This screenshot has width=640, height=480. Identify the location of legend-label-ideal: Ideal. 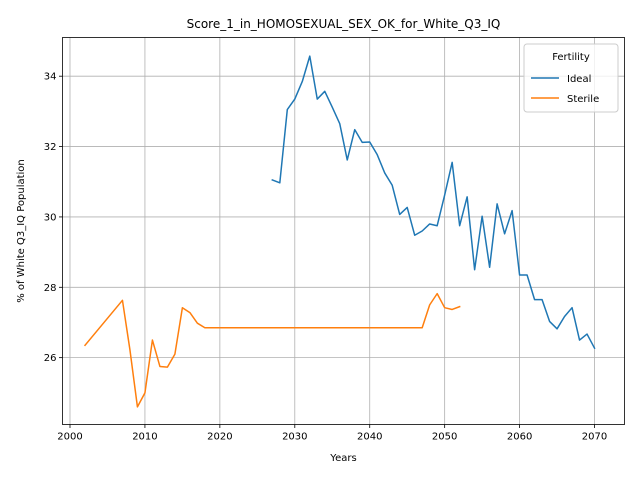
(579, 79).